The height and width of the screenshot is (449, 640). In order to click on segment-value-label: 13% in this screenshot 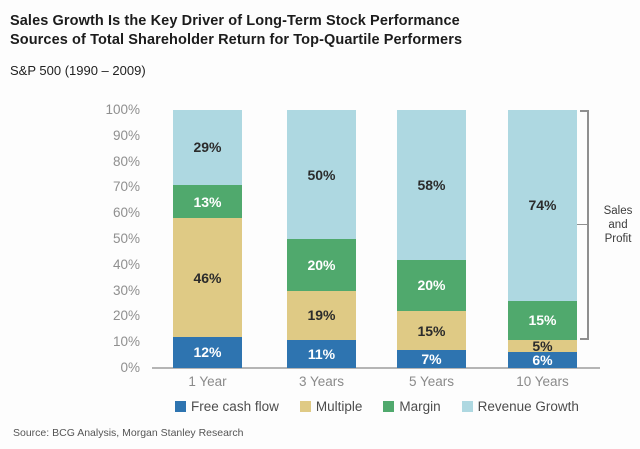, I will do `click(207, 201)`.